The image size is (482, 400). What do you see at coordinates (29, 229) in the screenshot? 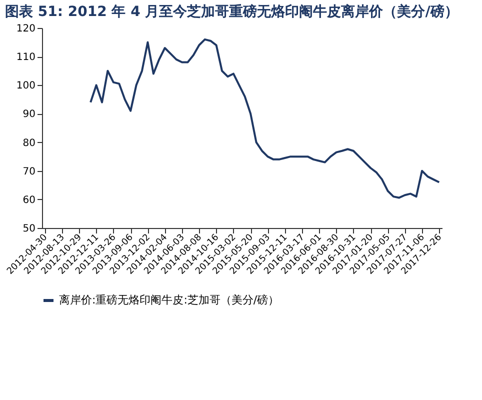
I see `y-tick-label: 50` at bounding box center [29, 229].